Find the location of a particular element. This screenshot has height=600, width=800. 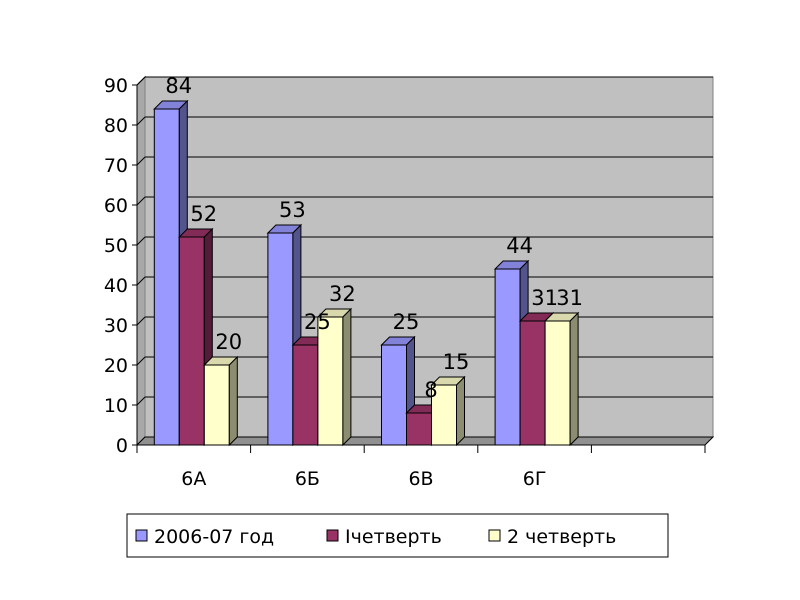

bar-6Г-3 is located at coordinates (561, 379).